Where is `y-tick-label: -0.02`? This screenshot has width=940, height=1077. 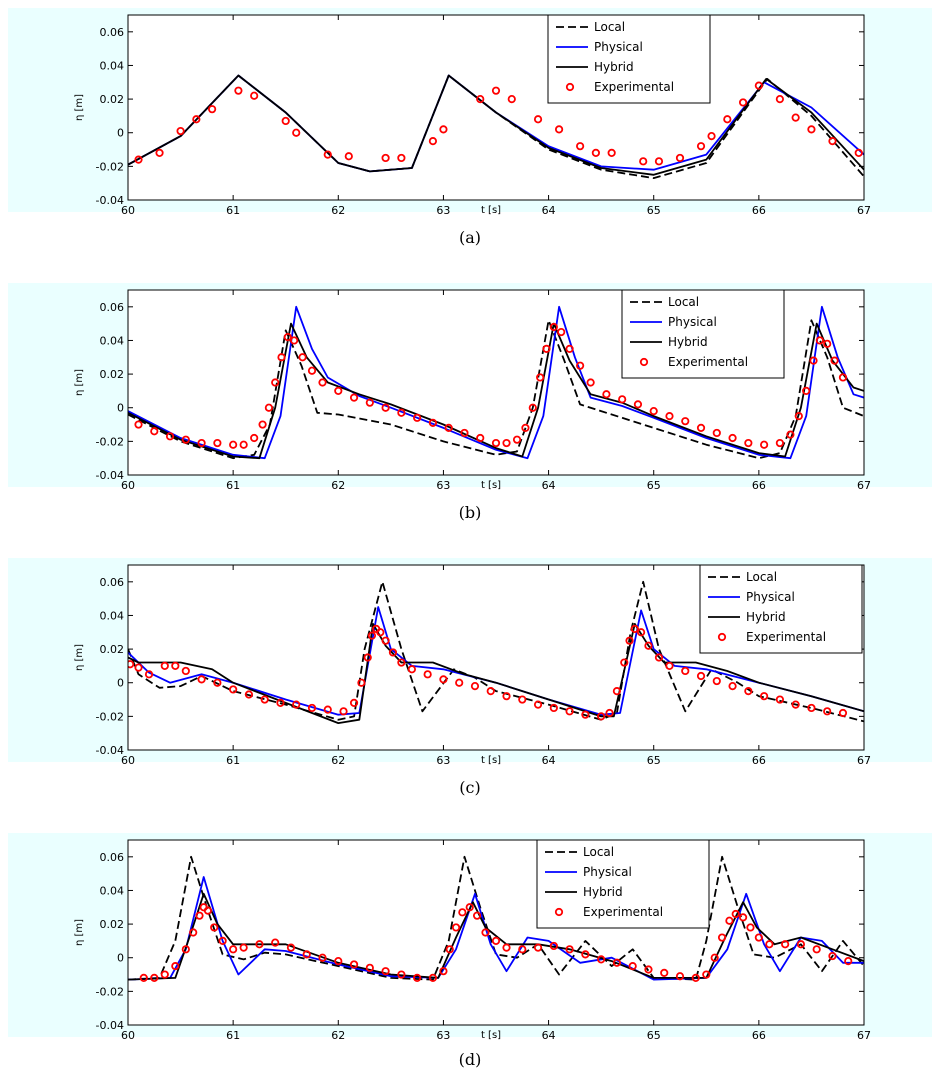 y-tick-label: -0.02 is located at coordinates (110, 441).